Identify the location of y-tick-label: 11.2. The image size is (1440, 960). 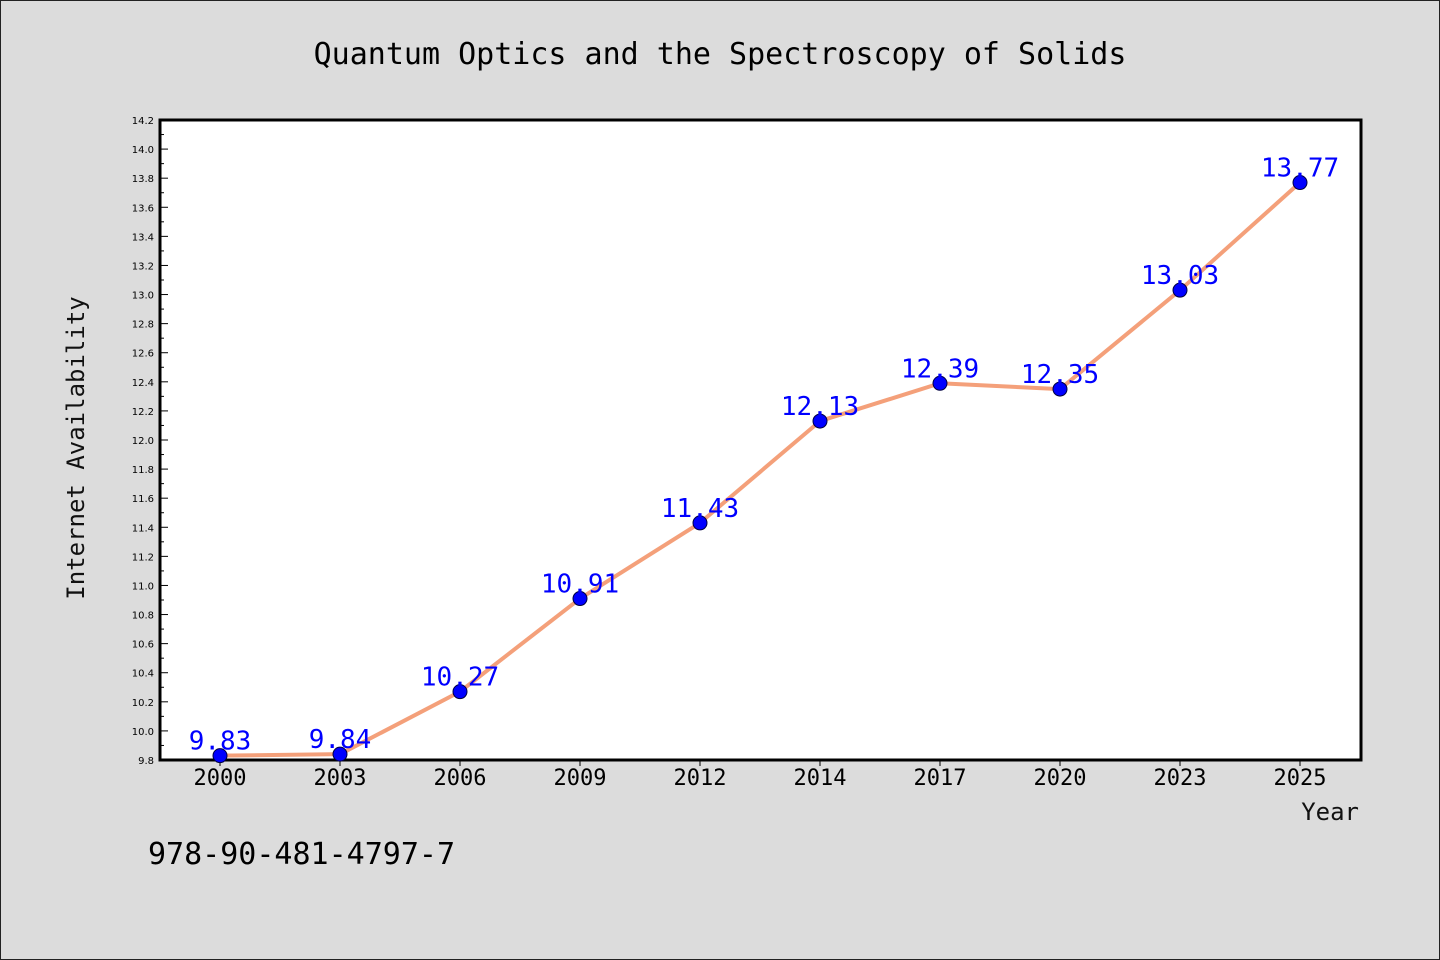
(143, 557).